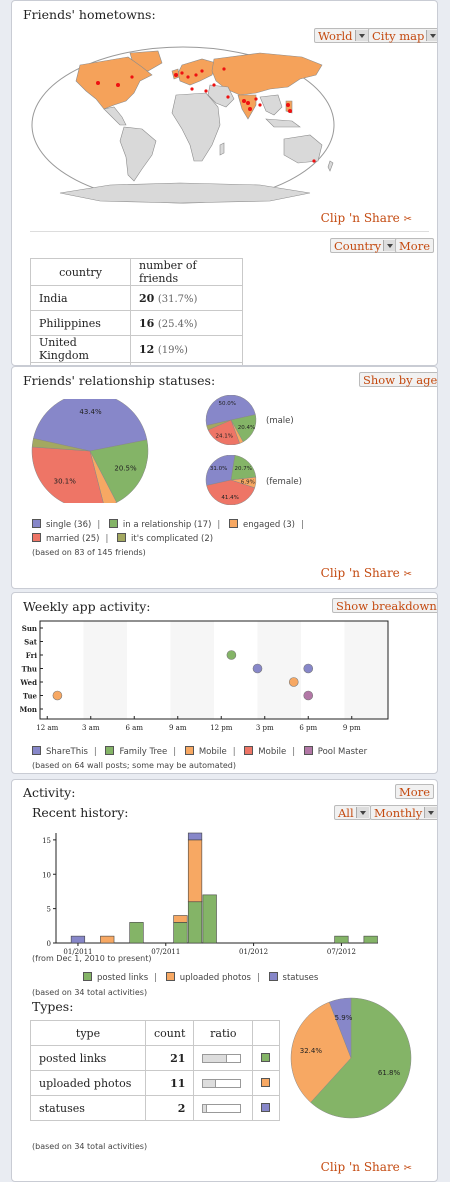  Describe the element at coordinates (29, 628) in the screenshot. I see `y-tick-label: Sun` at that location.